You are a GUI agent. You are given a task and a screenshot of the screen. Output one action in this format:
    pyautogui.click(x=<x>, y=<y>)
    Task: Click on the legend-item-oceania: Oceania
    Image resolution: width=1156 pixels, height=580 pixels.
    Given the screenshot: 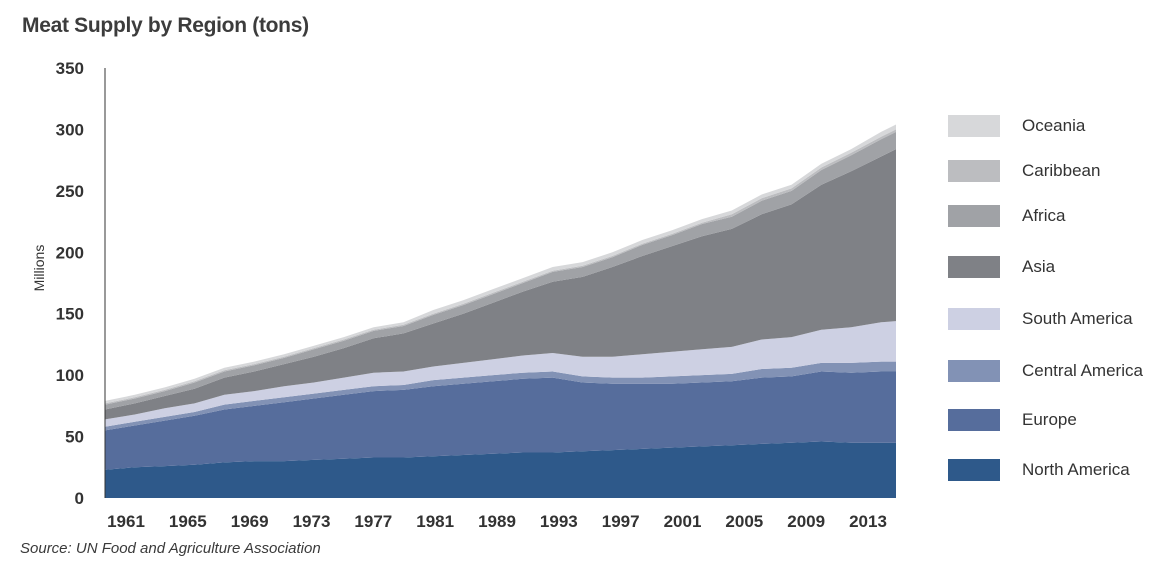 What is the action you would take?
    pyautogui.click(x=1016, y=126)
    